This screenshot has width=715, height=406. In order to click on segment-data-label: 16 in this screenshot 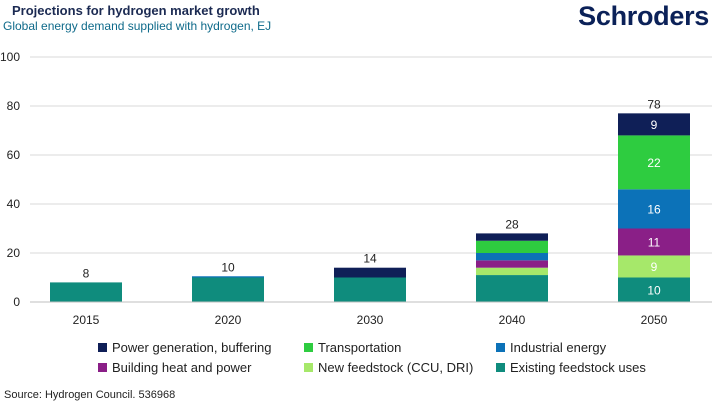, I will do `click(654, 209)`.